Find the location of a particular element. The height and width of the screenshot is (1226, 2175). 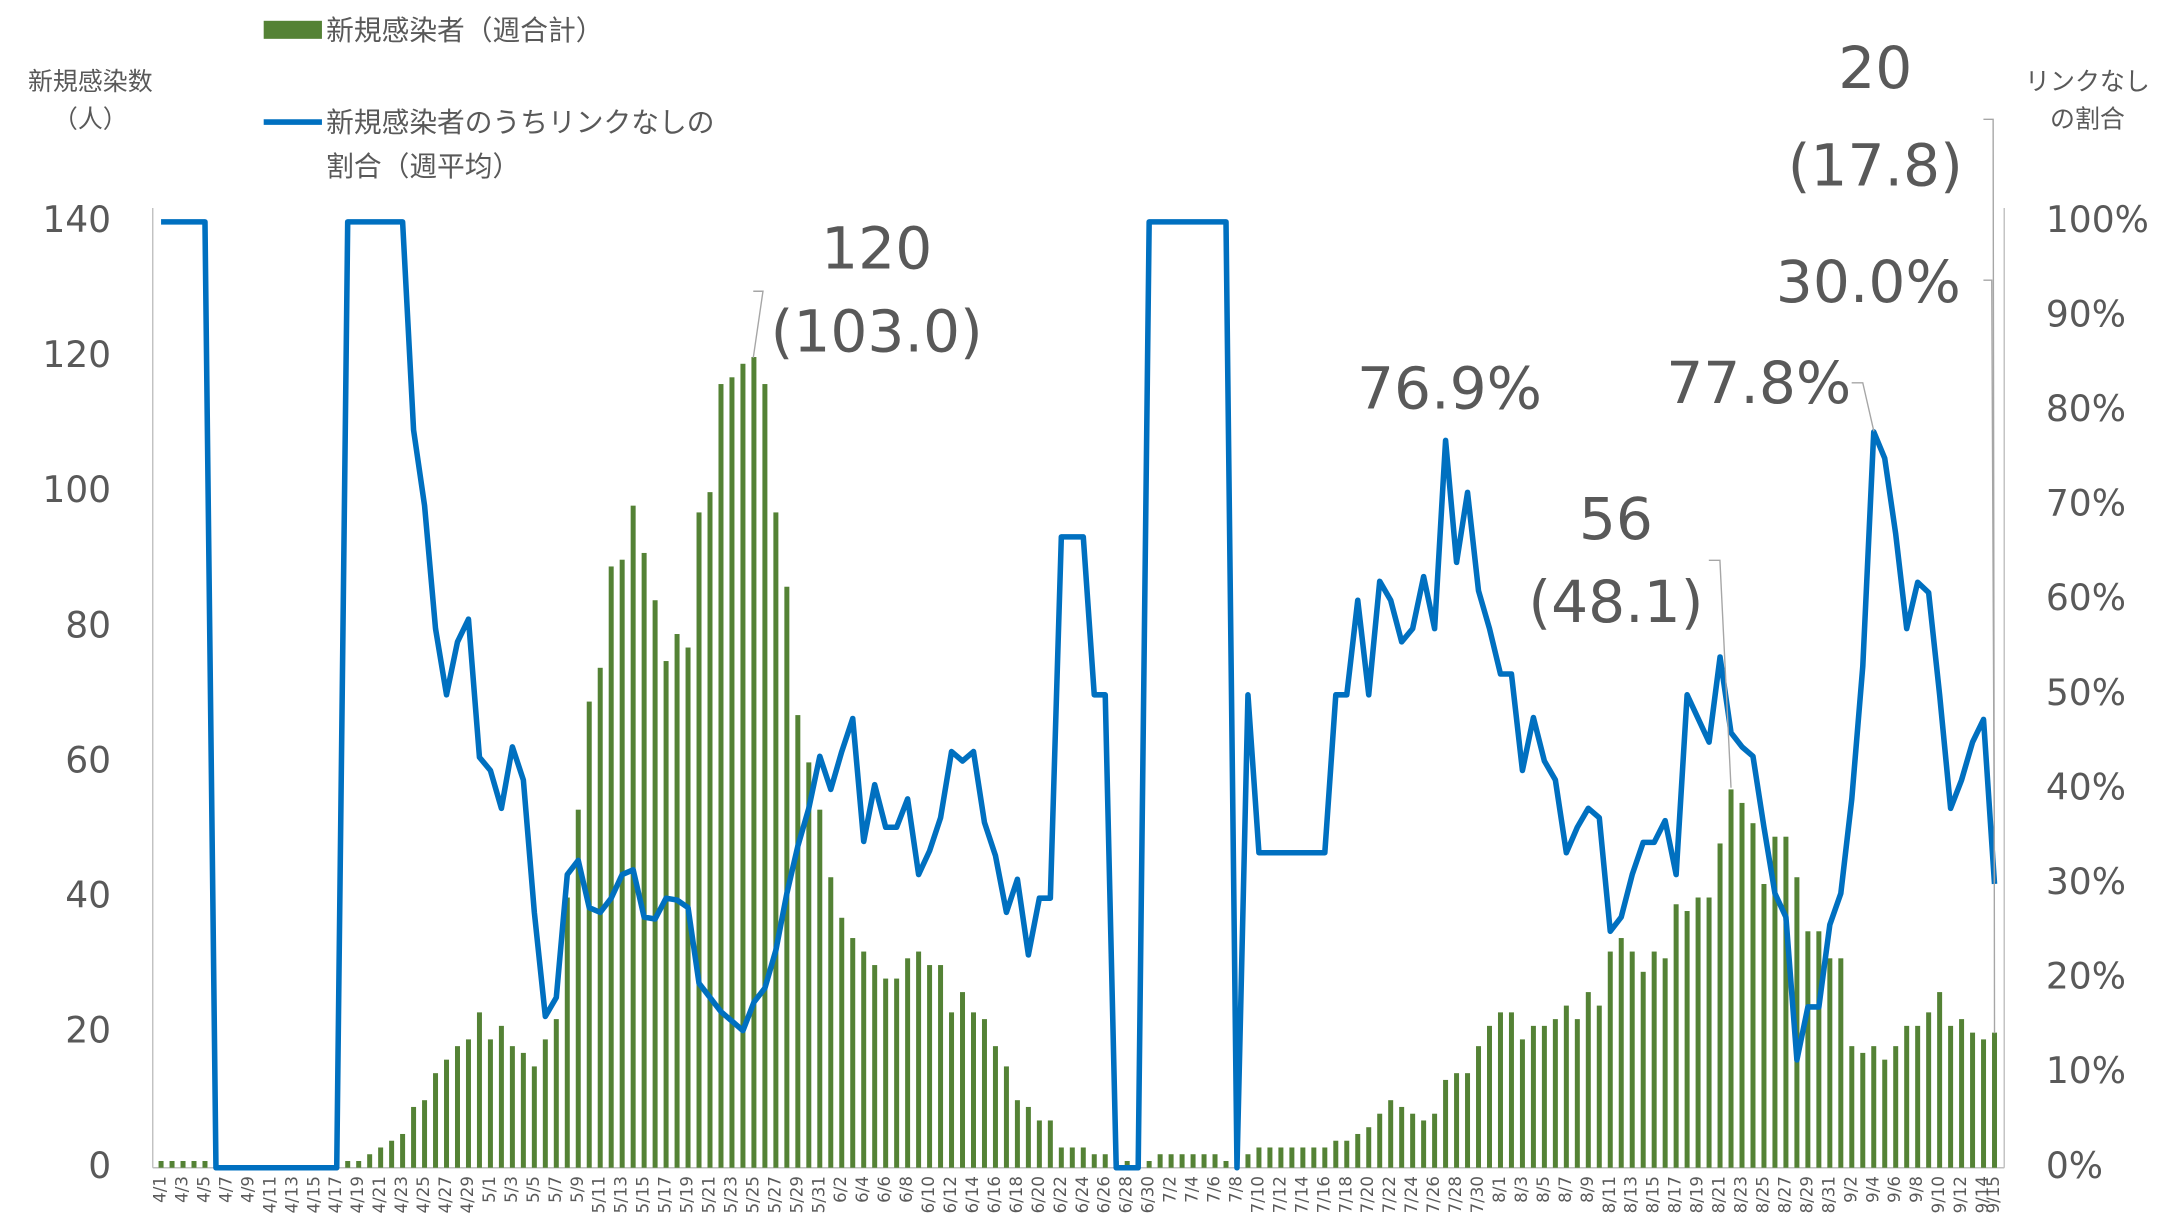

y-tick-label: 100 is located at coordinates (76, 490).